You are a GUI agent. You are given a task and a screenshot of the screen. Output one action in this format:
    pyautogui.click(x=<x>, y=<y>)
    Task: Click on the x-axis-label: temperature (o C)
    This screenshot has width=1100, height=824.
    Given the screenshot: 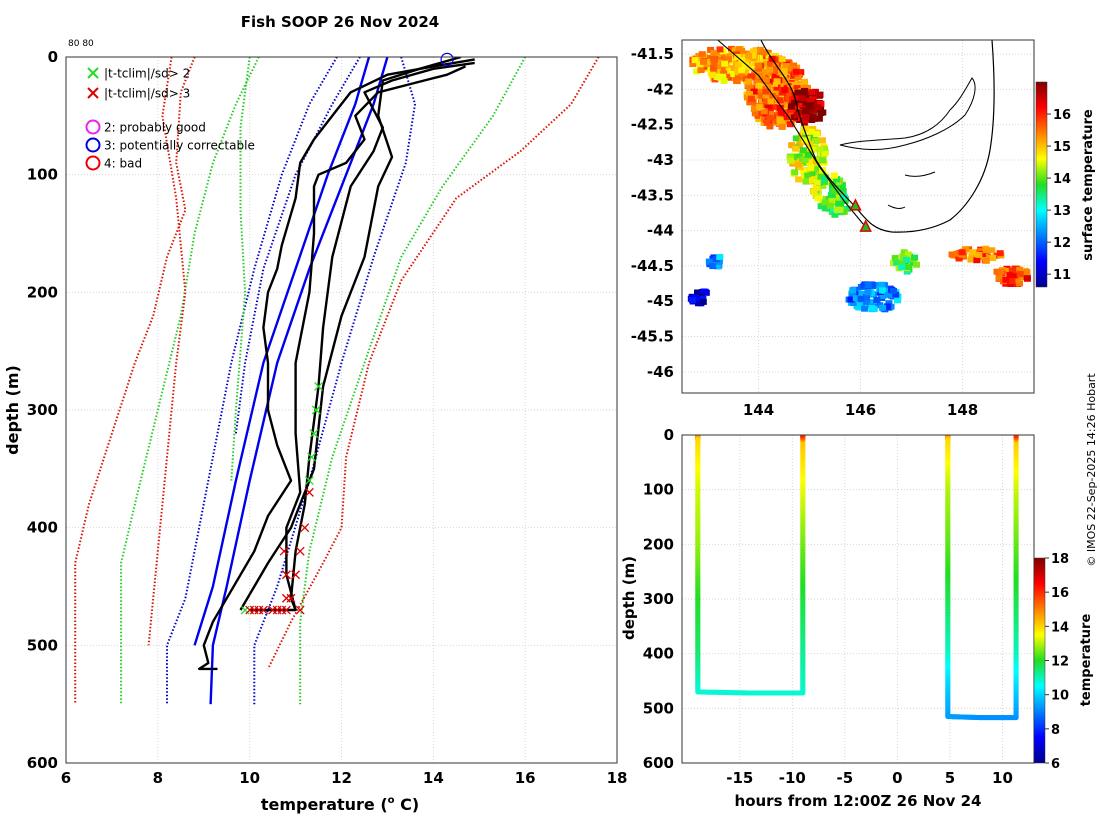 What is the action you would take?
    pyautogui.click(x=340, y=804)
    